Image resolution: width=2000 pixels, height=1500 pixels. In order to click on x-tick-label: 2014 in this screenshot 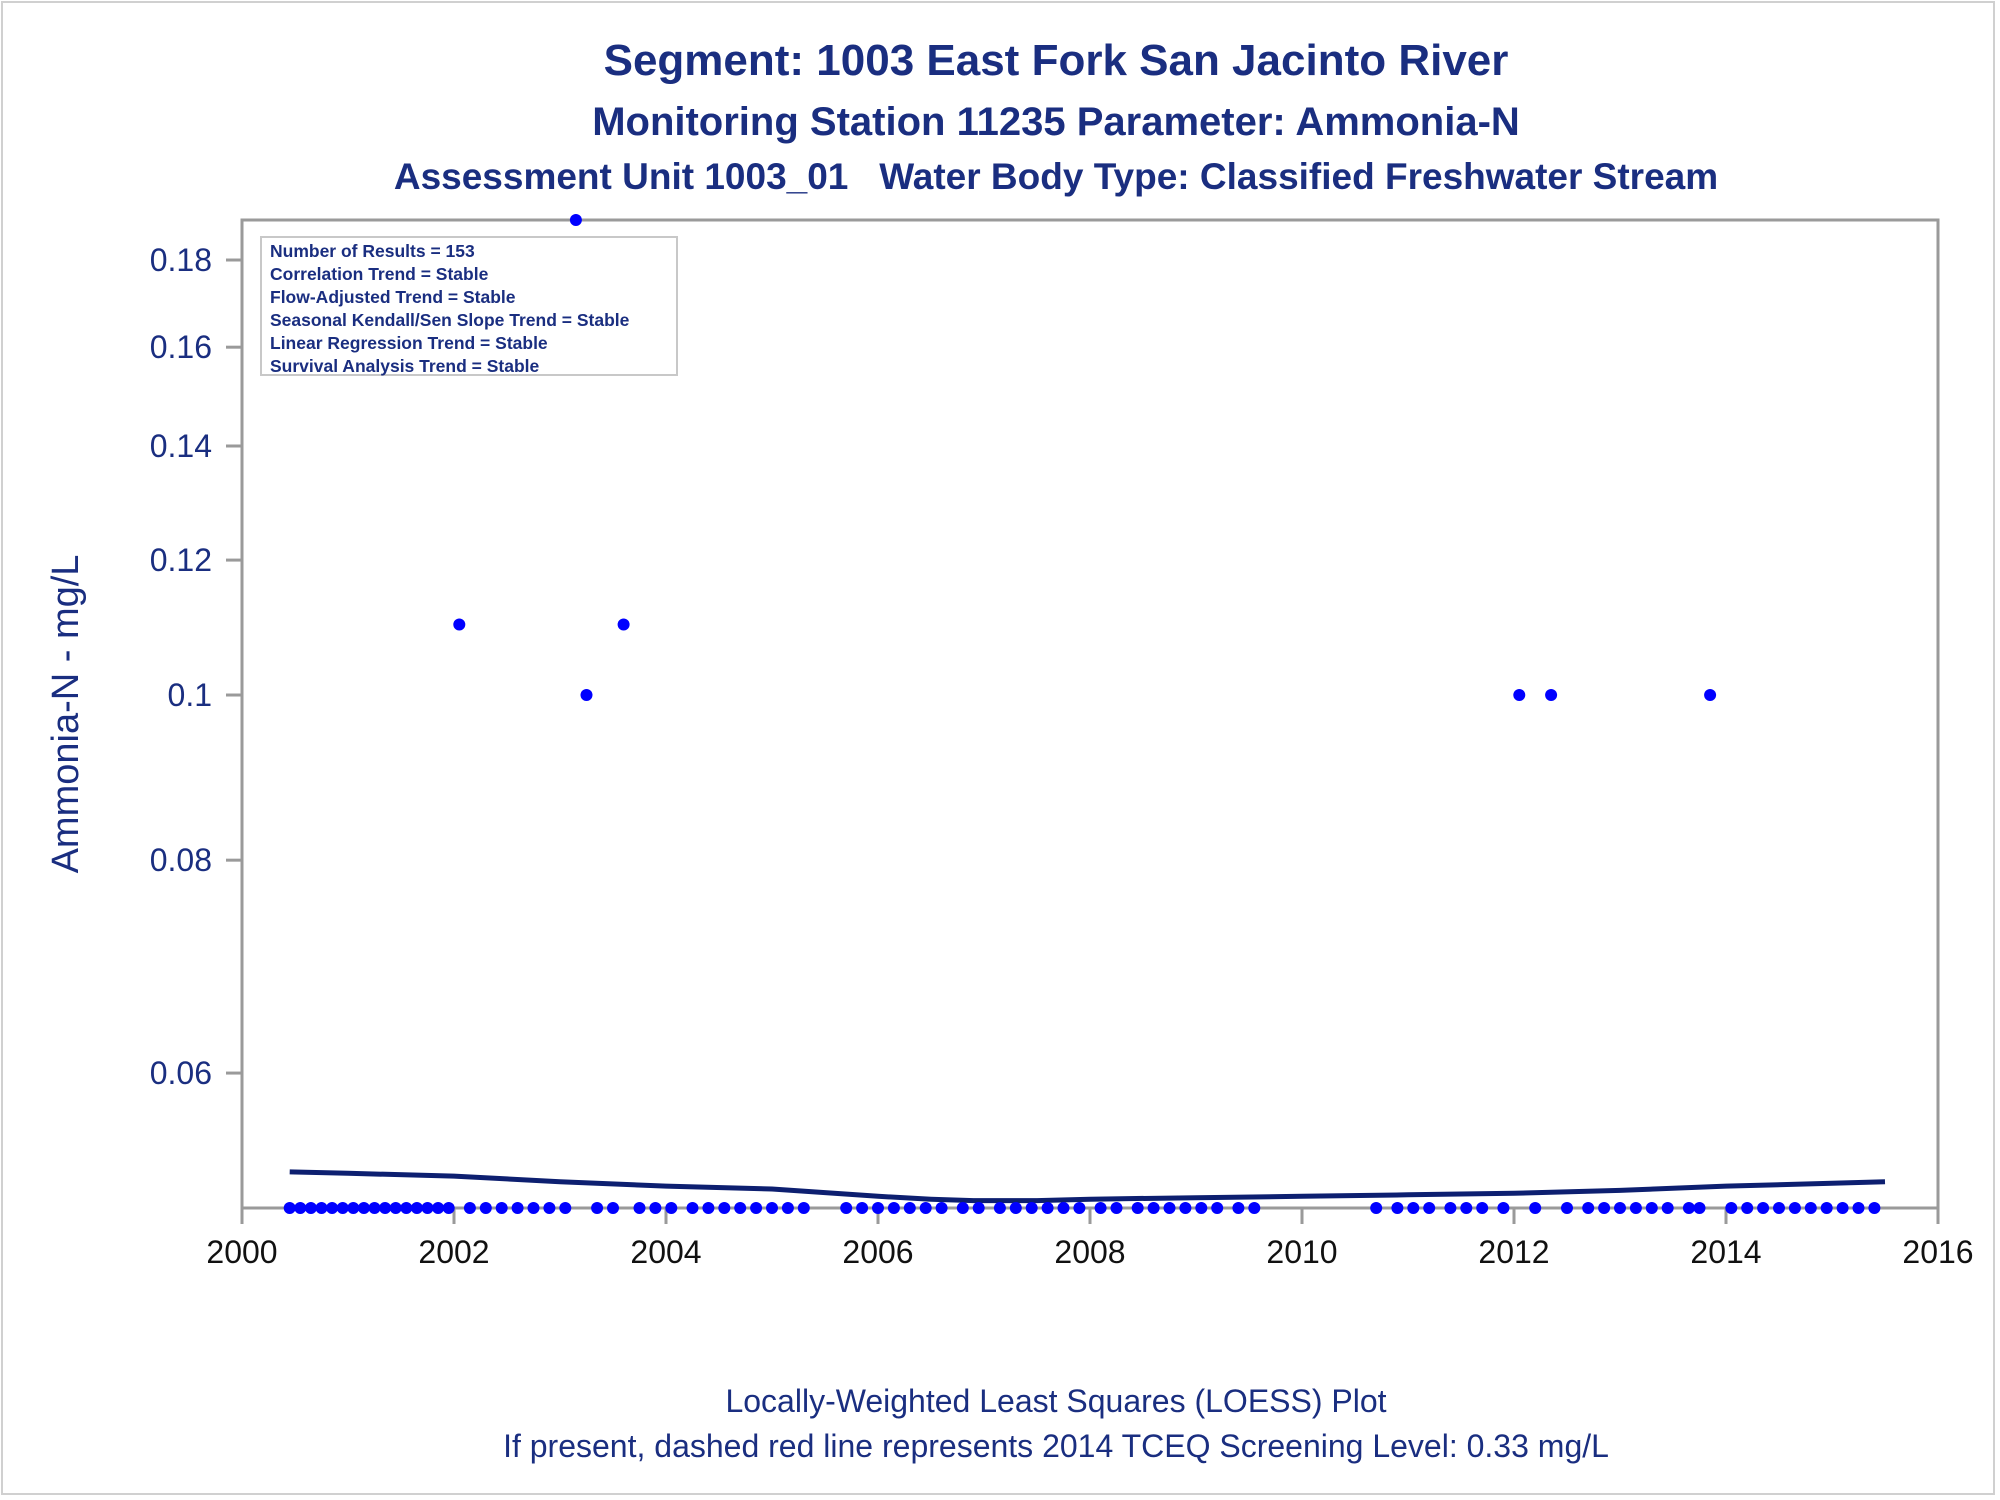, I will do `click(1725, 1252)`.